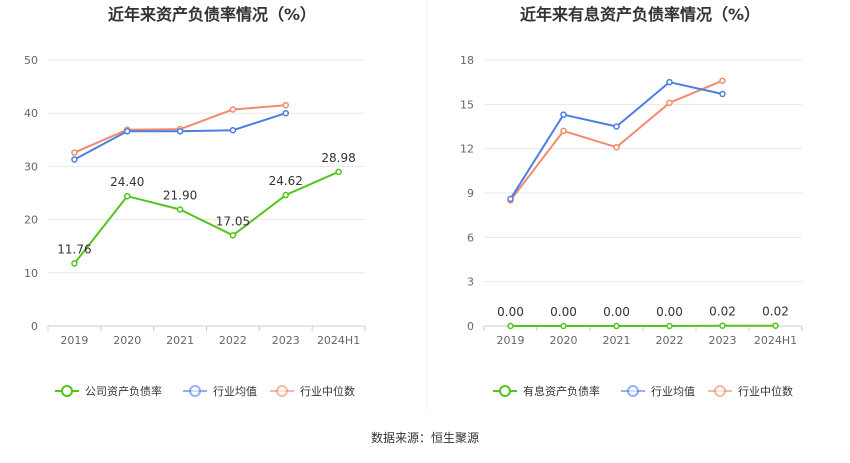 Image resolution: width=850 pixels, height=463 pixels. I want to click on y-tick-label: 3, so click(470, 282).